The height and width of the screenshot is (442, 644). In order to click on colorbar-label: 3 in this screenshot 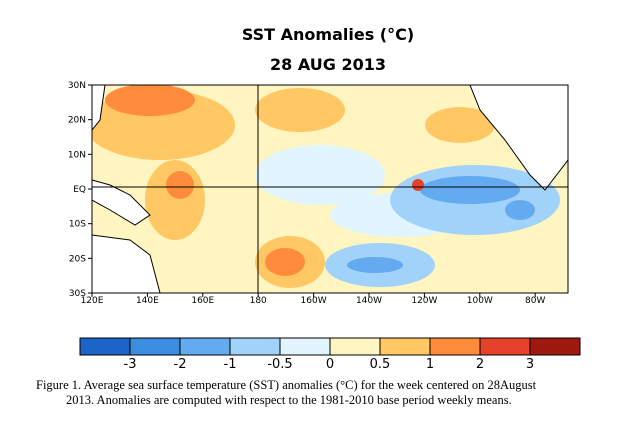, I will do `click(530, 364)`.